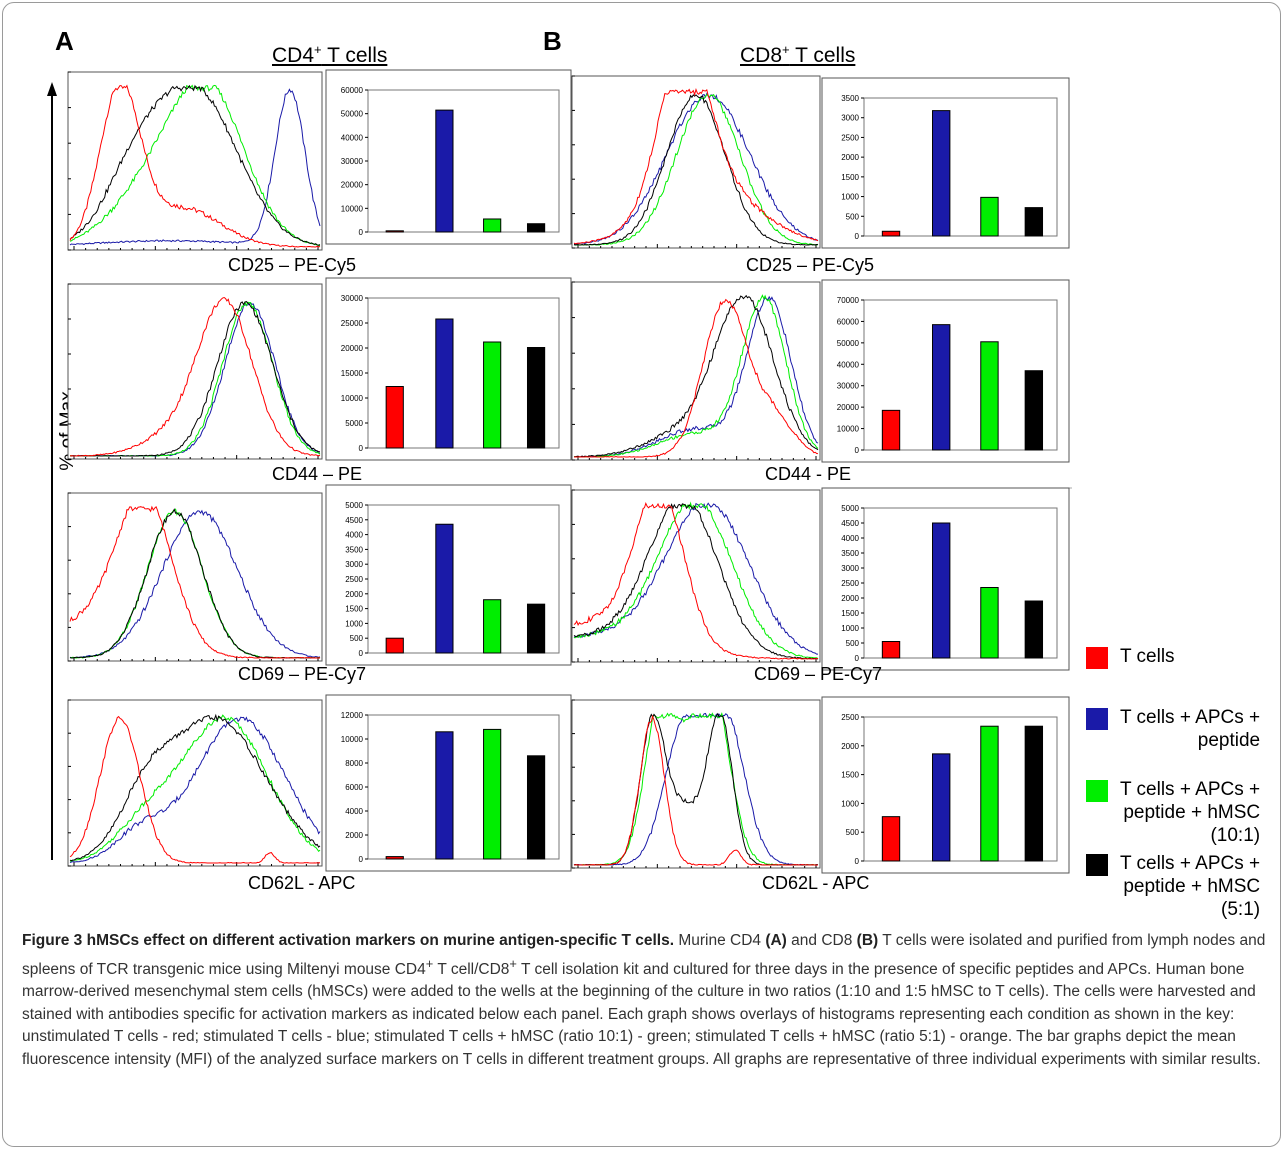  Describe the element at coordinates (808, 474) in the screenshot. I see `marker-label: CD44 - PE` at that location.